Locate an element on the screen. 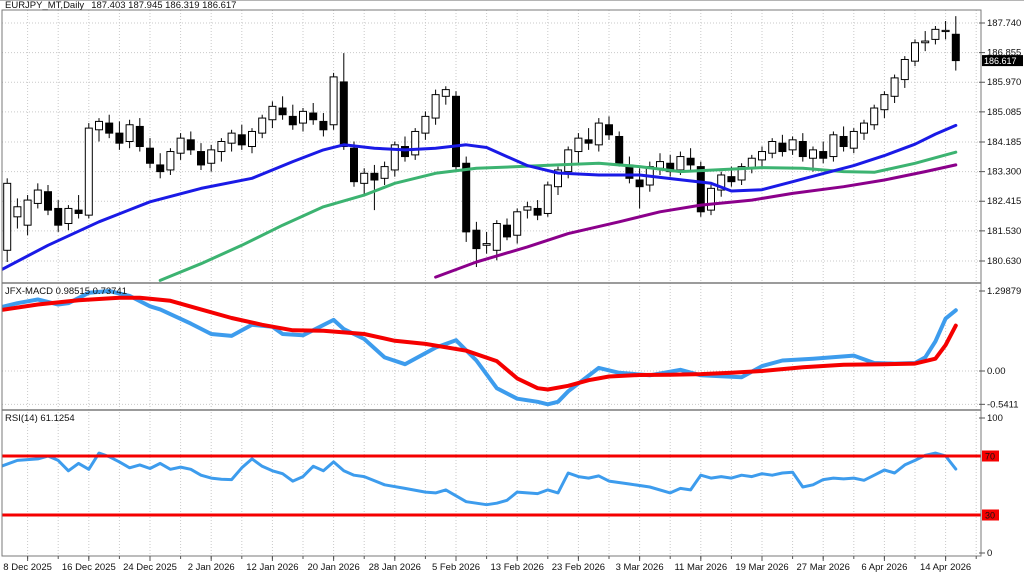 The width and height of the screenshot is (1024, 576). time-axis-label: 3 Mar 2026 is located at coordinates (640, 567).